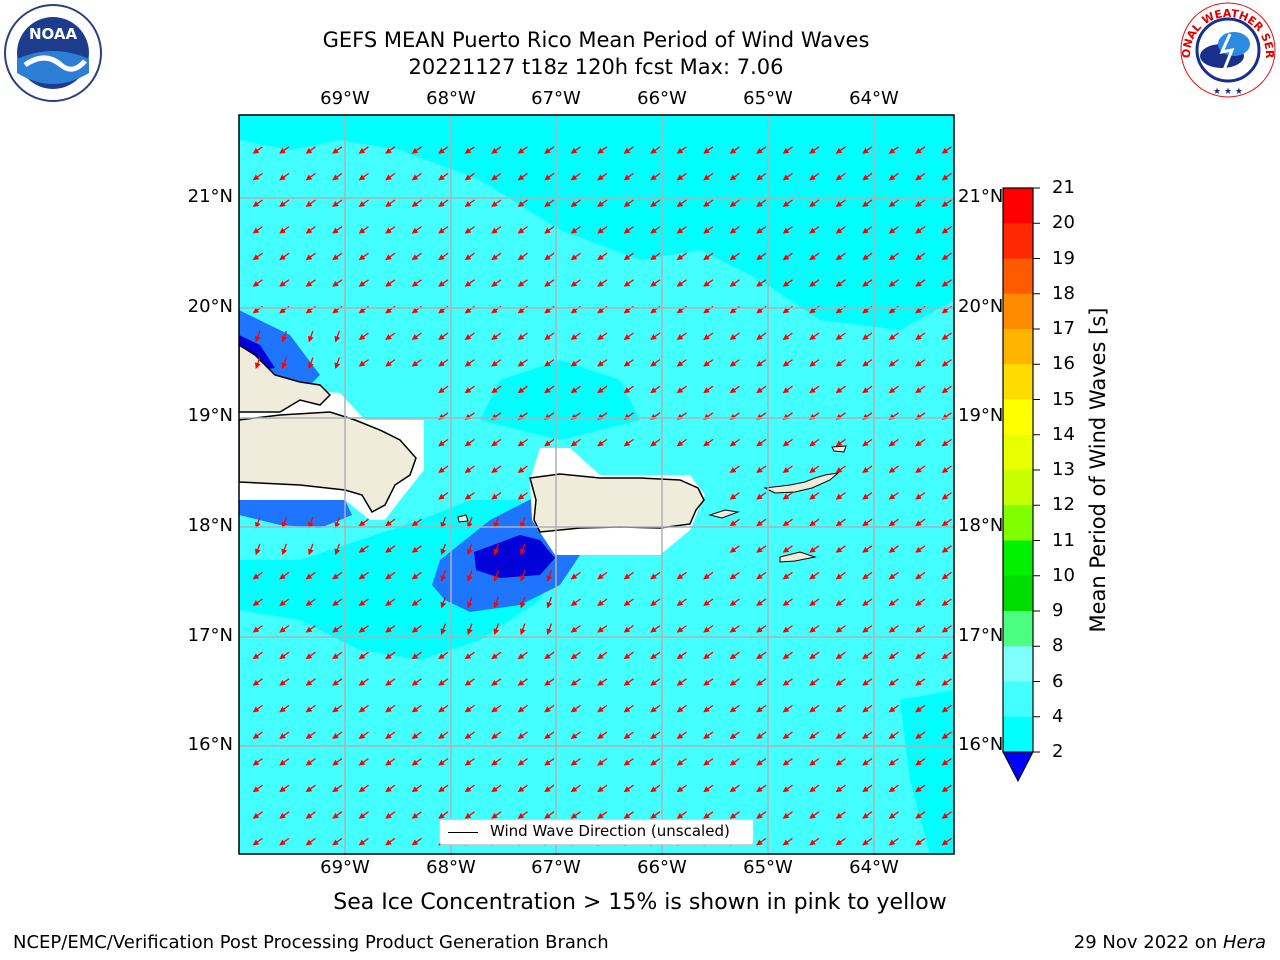 The height and width of the screenshot is (960, 1280). I want to click on colorbar-tick-label: 9, so click(1058, 610).